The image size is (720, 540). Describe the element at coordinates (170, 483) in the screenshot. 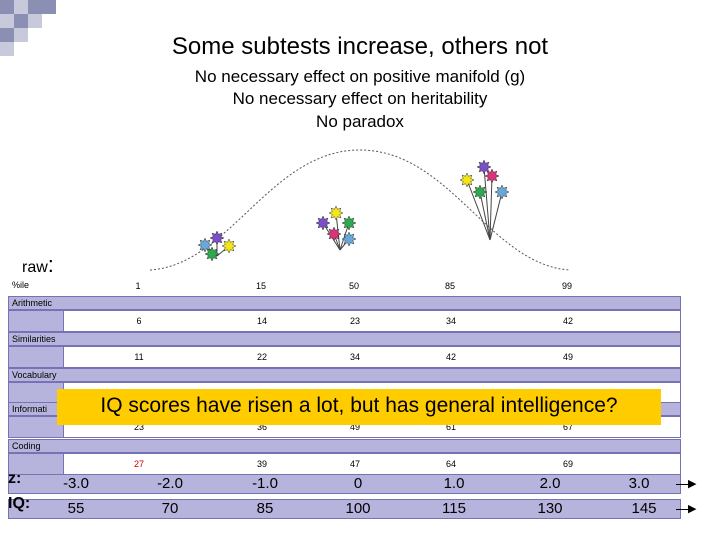

I see `z-value: -2.0` at that location.